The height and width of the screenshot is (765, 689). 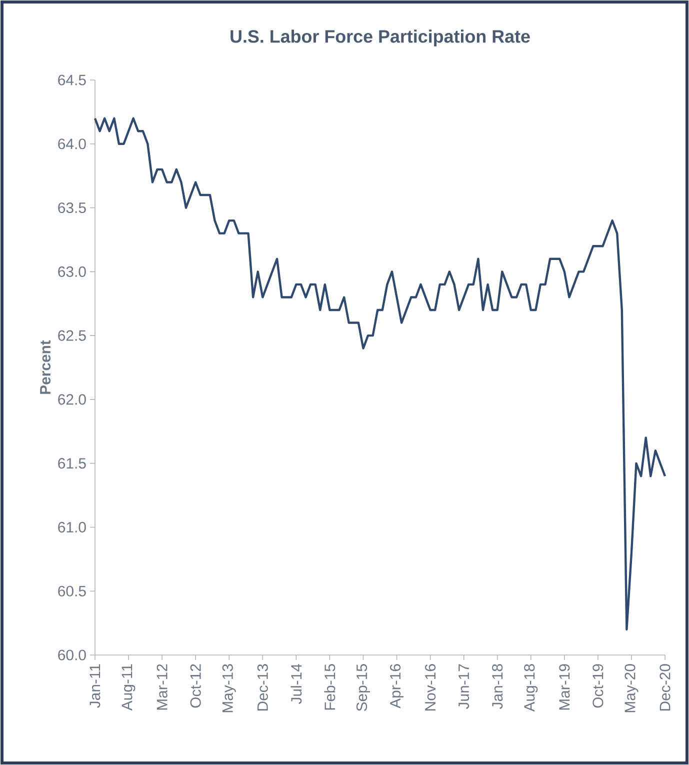 I want to click on y-tick-label: 63.0, so click(x=72, y=271).